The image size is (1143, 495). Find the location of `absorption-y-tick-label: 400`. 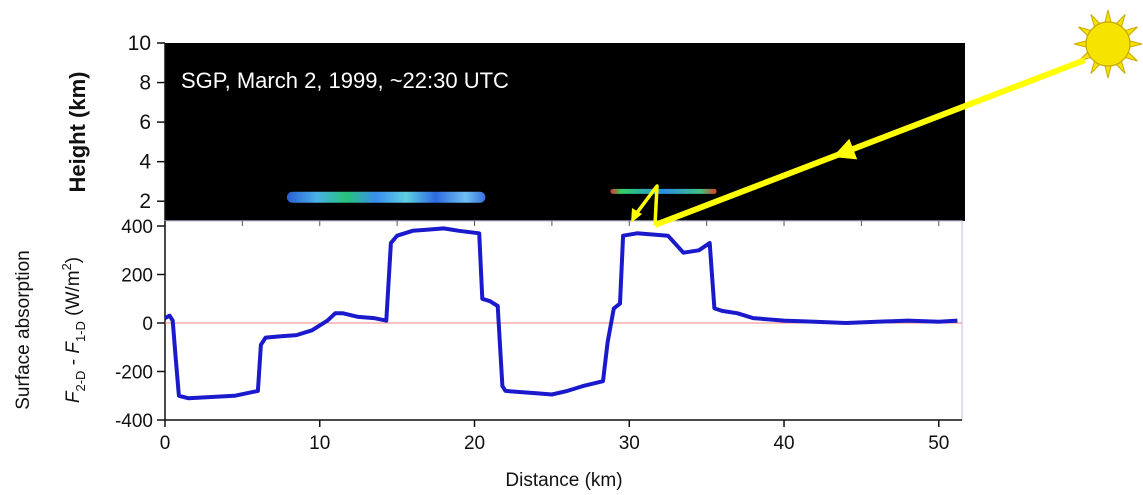

absorption-y-tick-label: 400 is located at coordinates (137, 227).